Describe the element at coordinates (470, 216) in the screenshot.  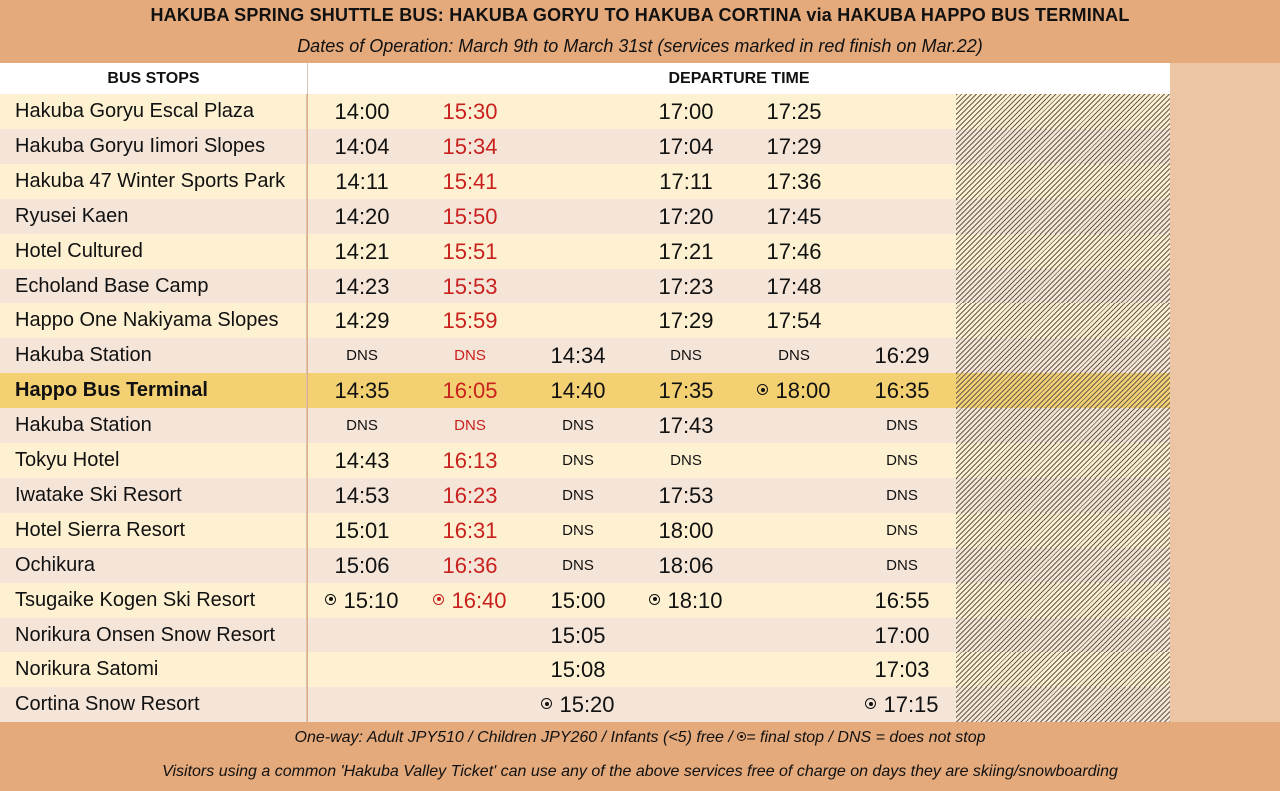
I see `departure-time-cell: 15:50` at that location.